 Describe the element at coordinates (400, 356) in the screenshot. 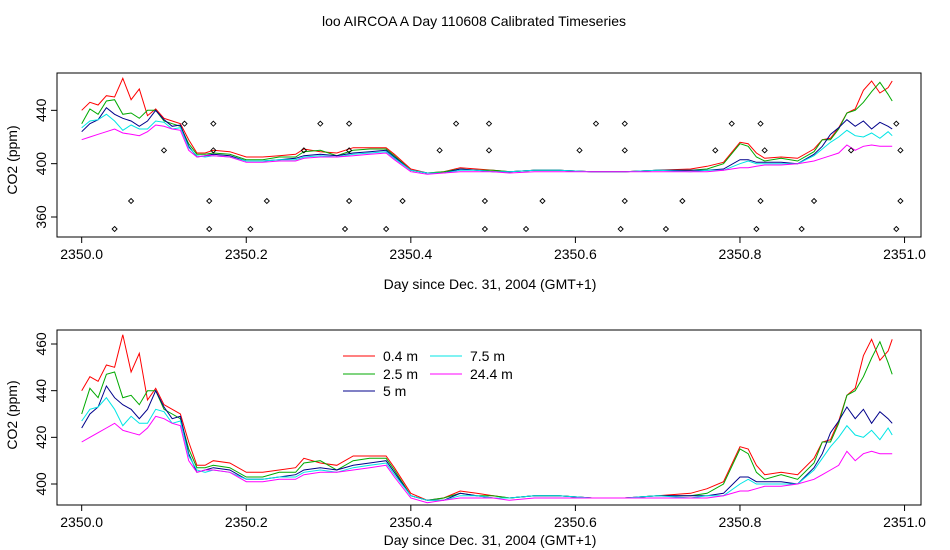

I see `legend-label-0-4m: 0.4 m` at that location.